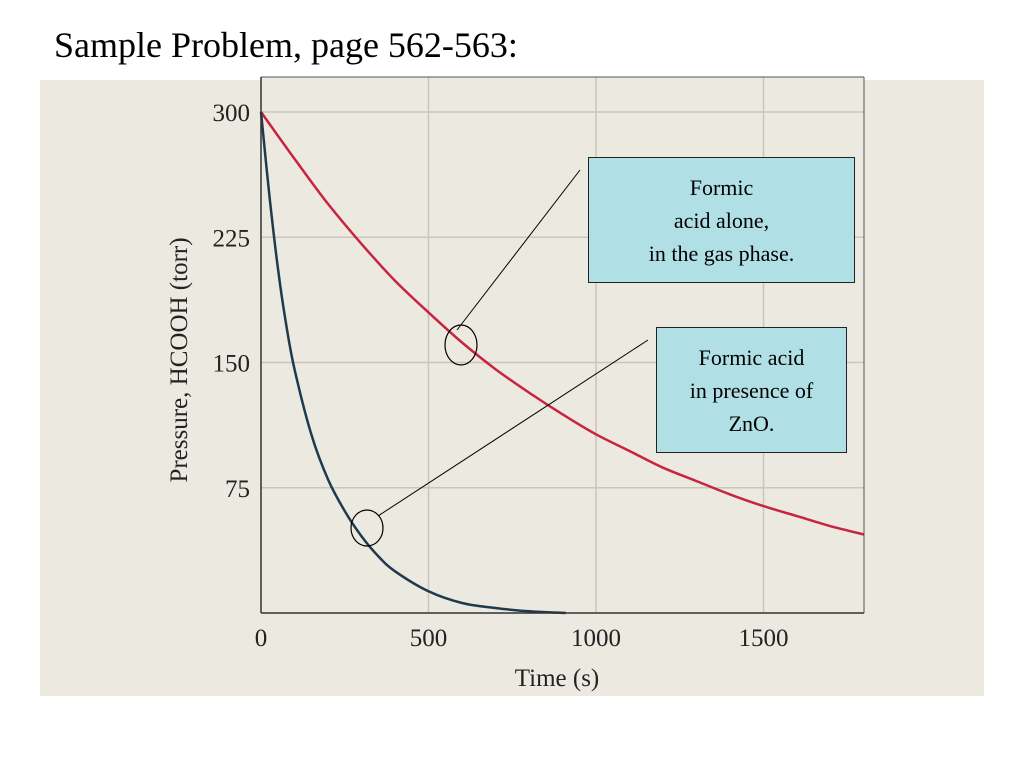 The width and height of the screenshot is (1024, 768). Describe the element at coordinates (721, 187) in the screenshot. I see `callout-gas-line-1: Formic` at that location.